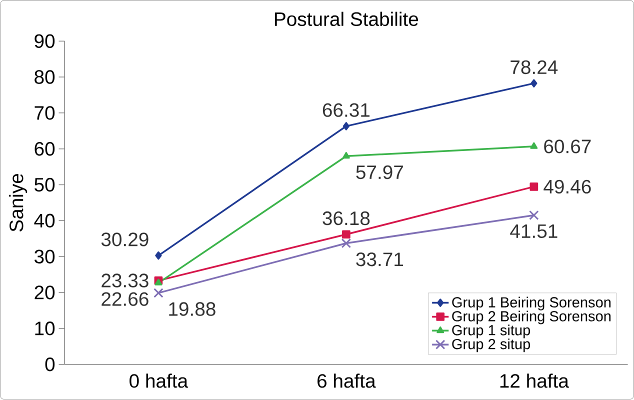 The height and width of the screenshot is (400, 634). I want to click on data-label: 36.18, so click(346, 219).